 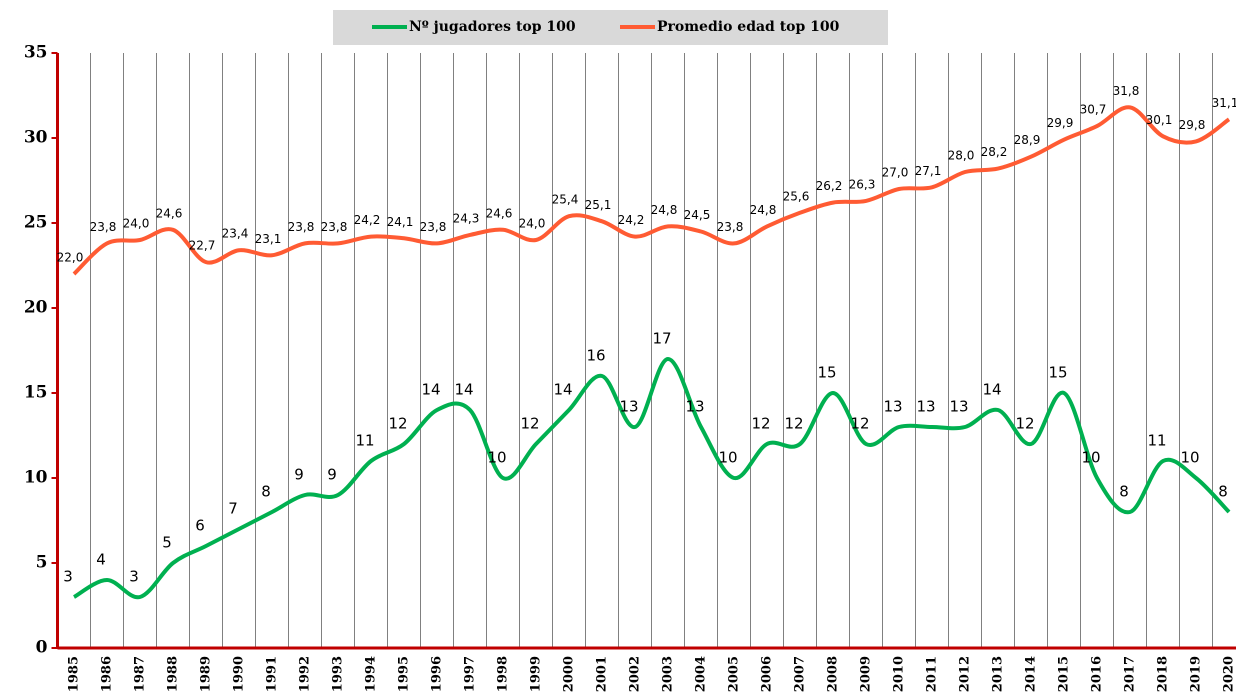 I want to click on x-tick-label: 2006, so click(x=767, y=674).